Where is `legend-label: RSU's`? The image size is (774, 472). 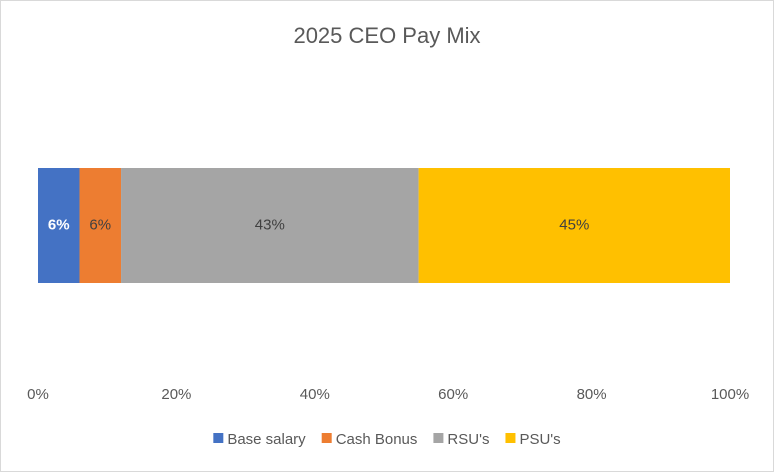 legend-label: RSU's is located at coordinates (468, 439).